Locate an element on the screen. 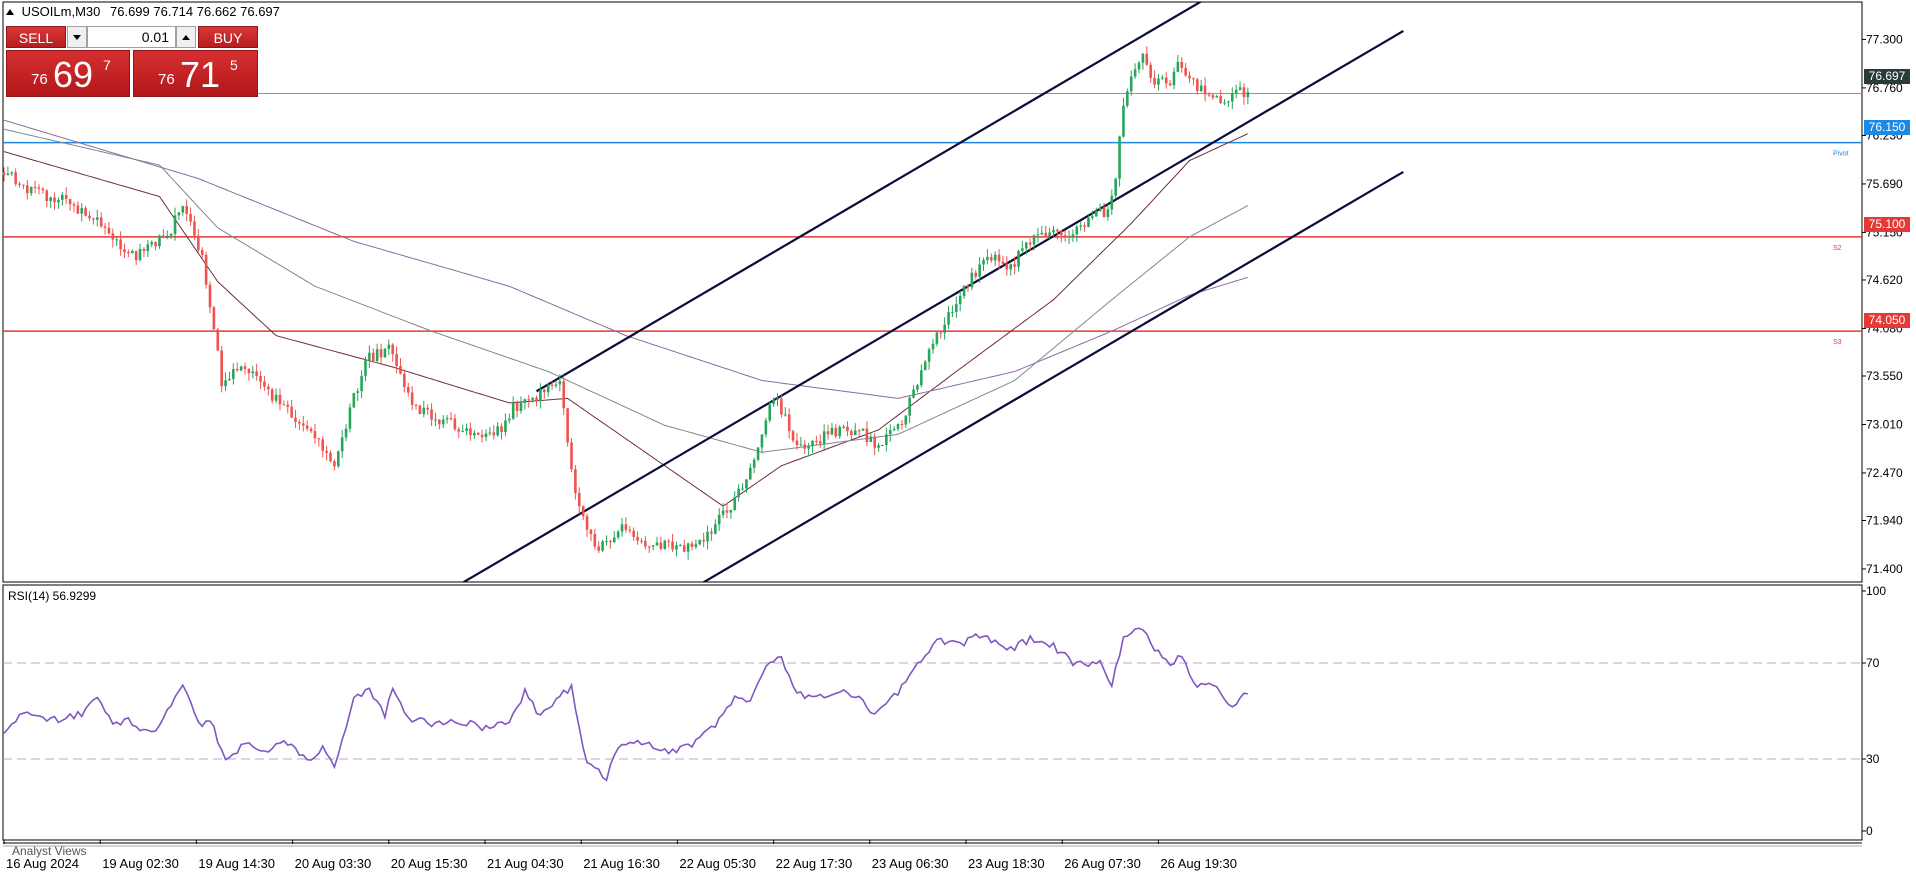 Image resolution: width=1916 pixels, height=874 pixels. rsi-axis-label: 30 is located at coordinates (1873, 759).